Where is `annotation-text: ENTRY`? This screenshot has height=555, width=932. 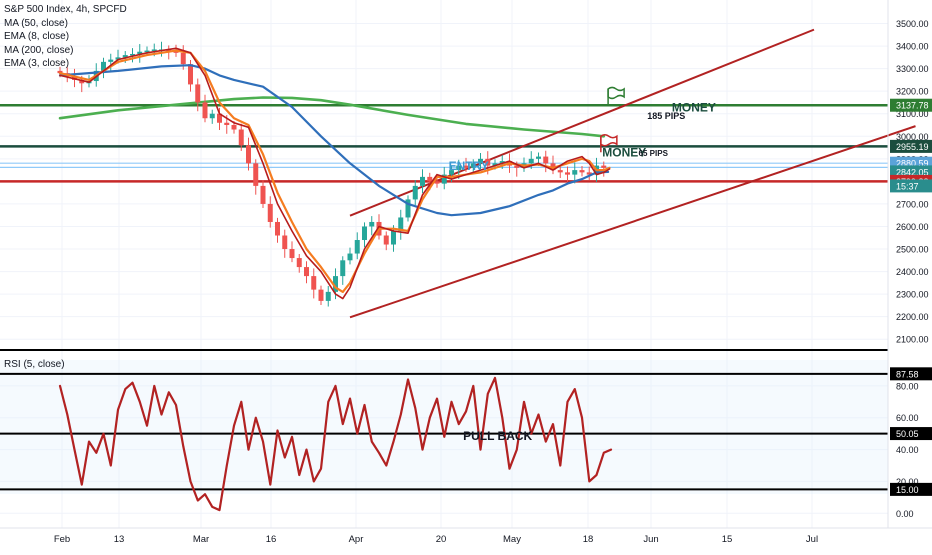
annotation-text: ENTRY is located at coordinates (469, 166).